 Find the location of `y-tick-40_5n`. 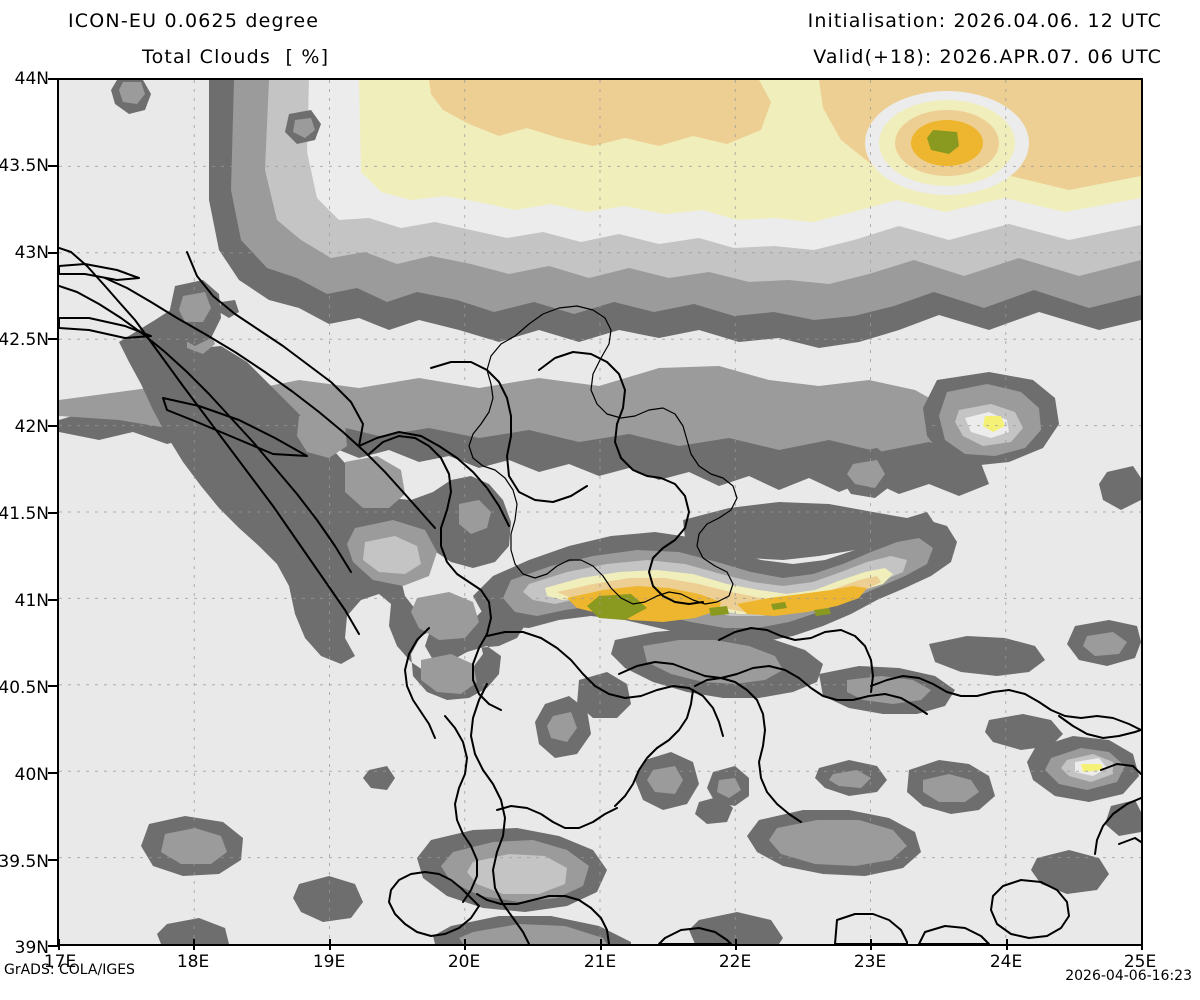

y-tick-40_5n is located at coordinates (53, 686).